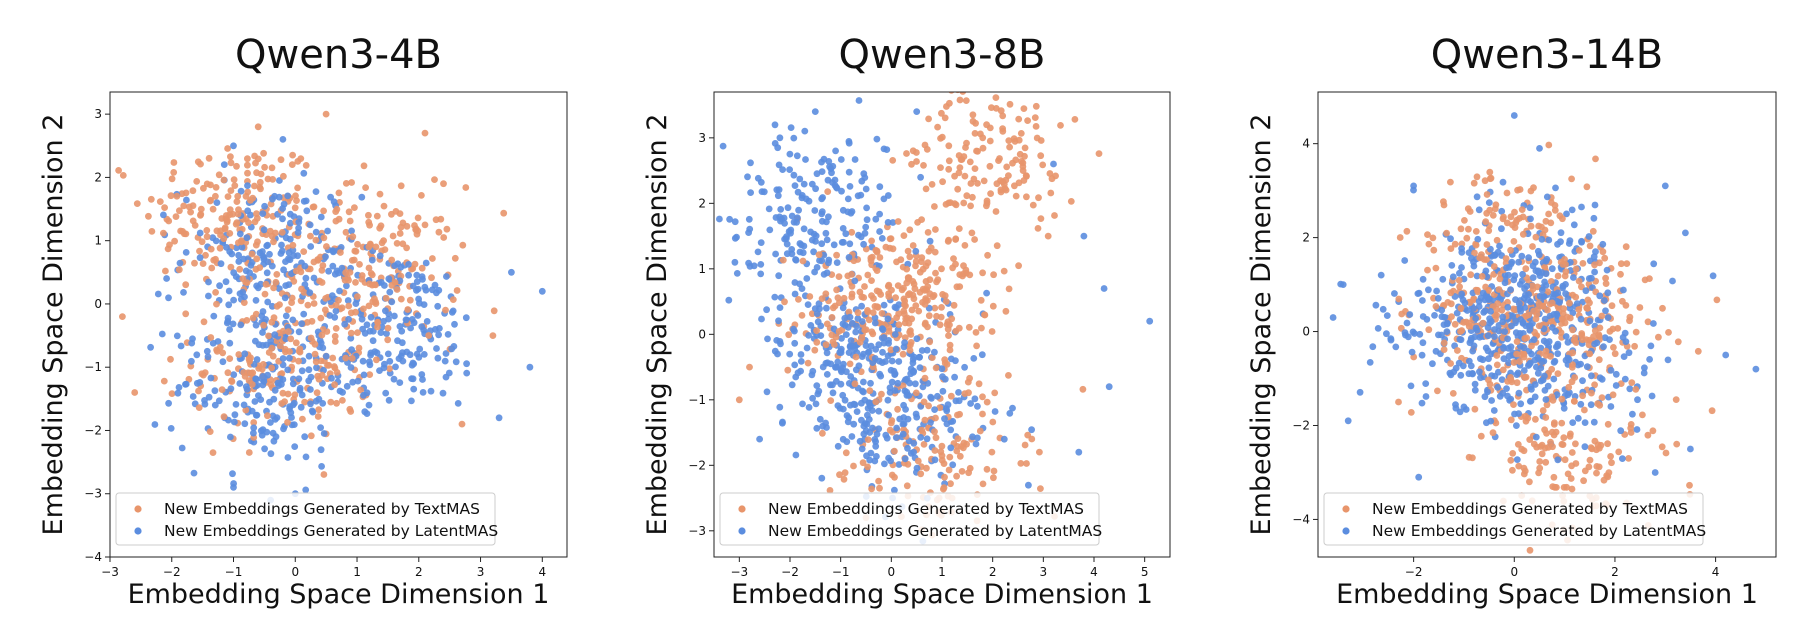 This screenshot has height=634, width=1812. What do you see at coordinates (790, 572) in the screenshot?
I see `x-tick-label: −2` at bounding box center [790, 572].